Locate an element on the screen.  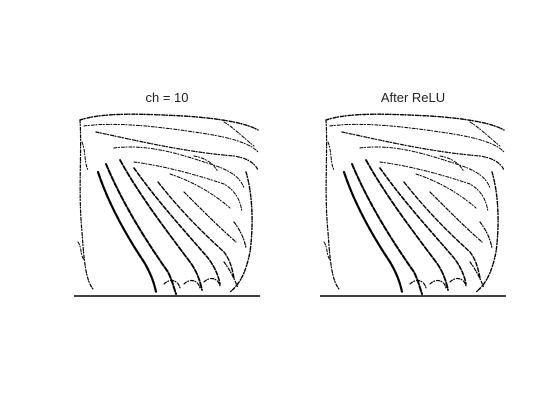
panel-title: ch = 10 is located at coordinates (167, 97).